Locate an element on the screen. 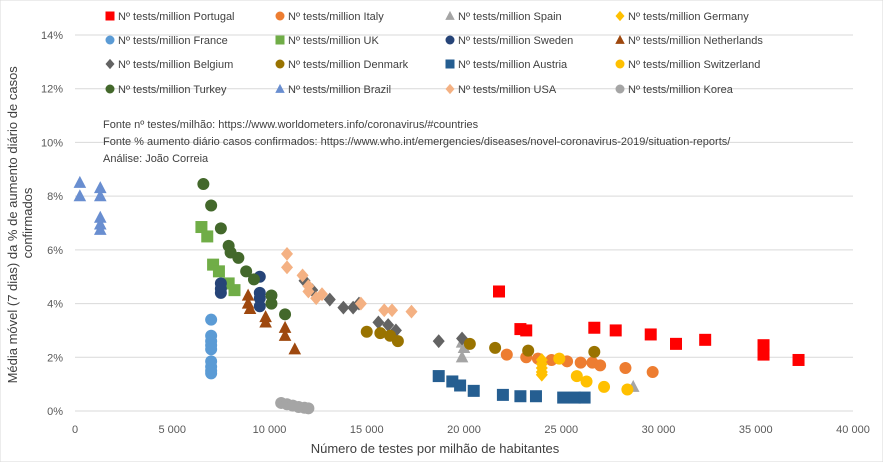 The width and height of the screenshot is (883, 462). y-tick-label: 12% is located at coordinates (52, 90).